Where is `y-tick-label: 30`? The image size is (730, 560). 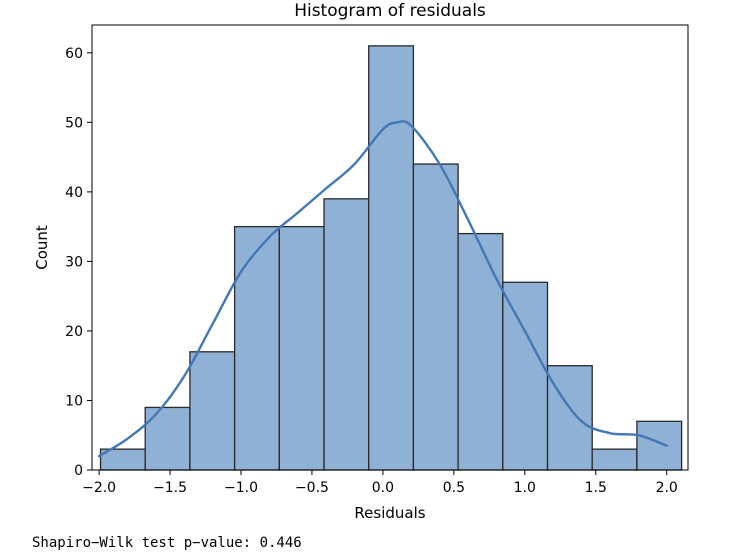
y-tick-label: 30 is located at coordinates (74, 262).